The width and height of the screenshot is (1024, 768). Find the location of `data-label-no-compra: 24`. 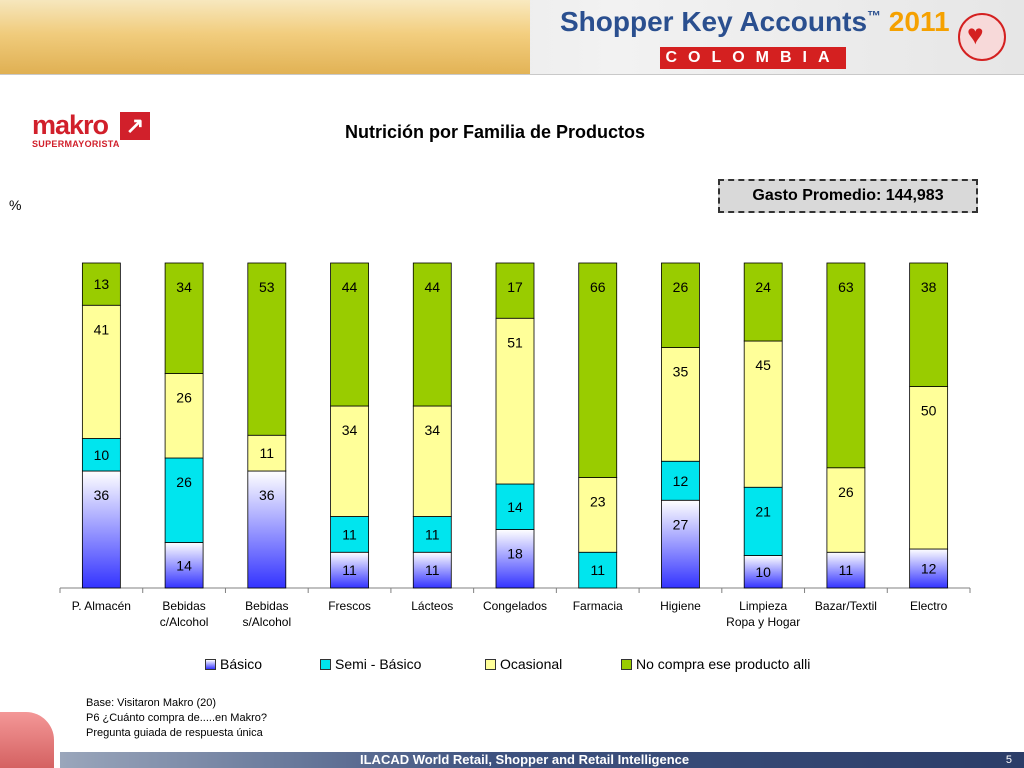

data-label-no-compra: 24 is located at coordinates (763, 287).